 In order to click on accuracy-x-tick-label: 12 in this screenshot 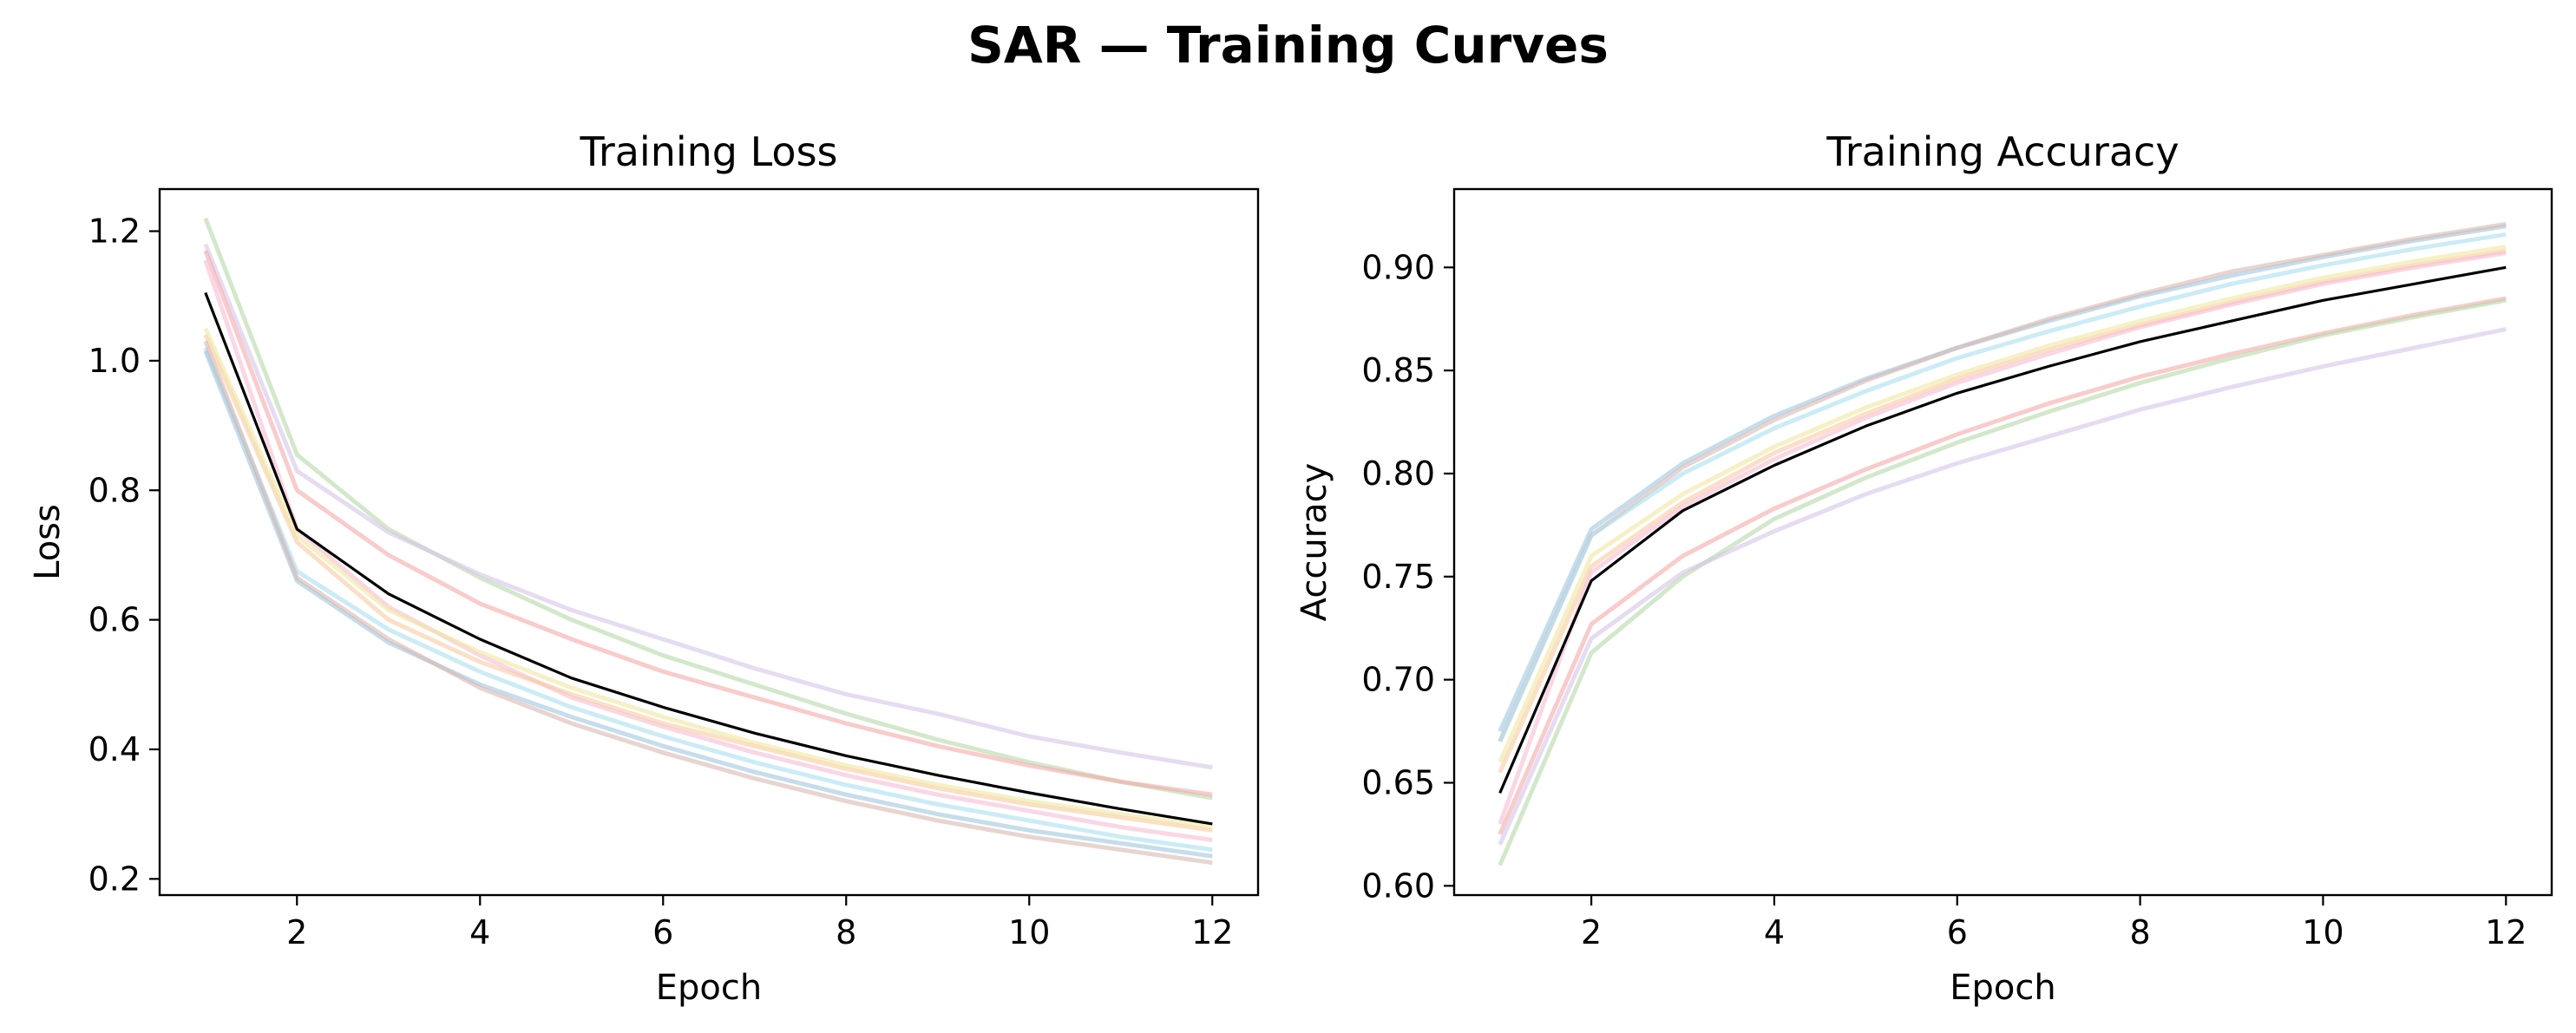, I will do `click(2506, 932)`.